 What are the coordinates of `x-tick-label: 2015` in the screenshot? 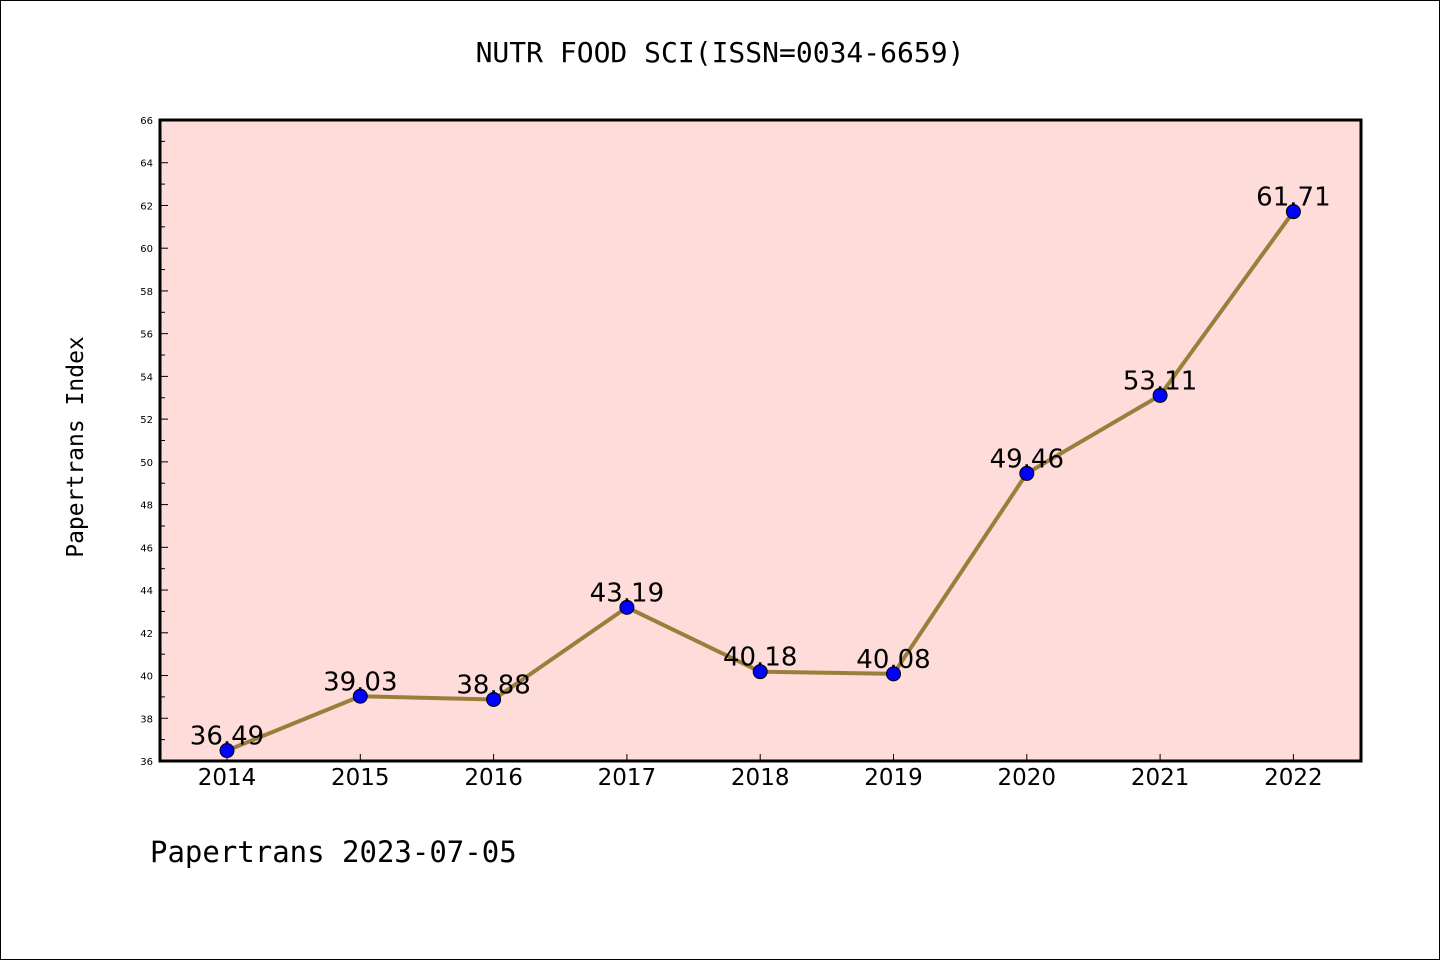 It's located at (360, 778).